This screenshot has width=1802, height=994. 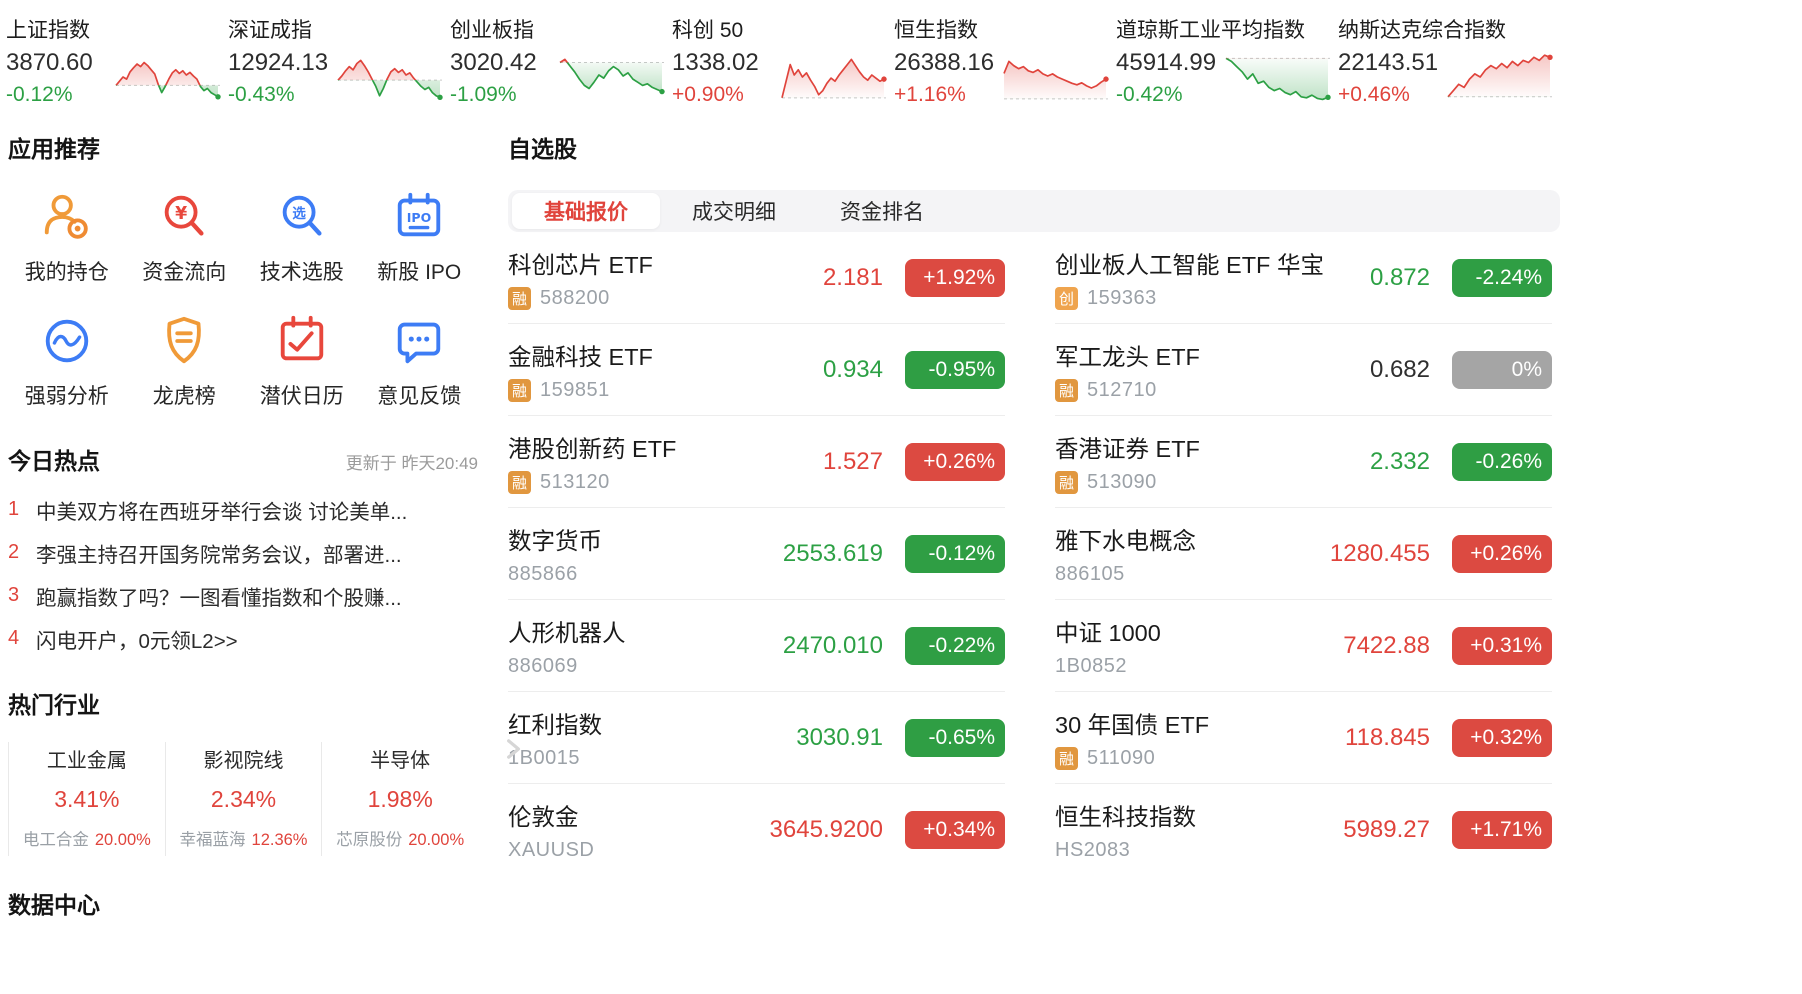 What do you see at coordinates (1210, 30) in the screenshot?
I see `index-name: 道琼斯工业平均指数` at bounding box center [1210, 30].